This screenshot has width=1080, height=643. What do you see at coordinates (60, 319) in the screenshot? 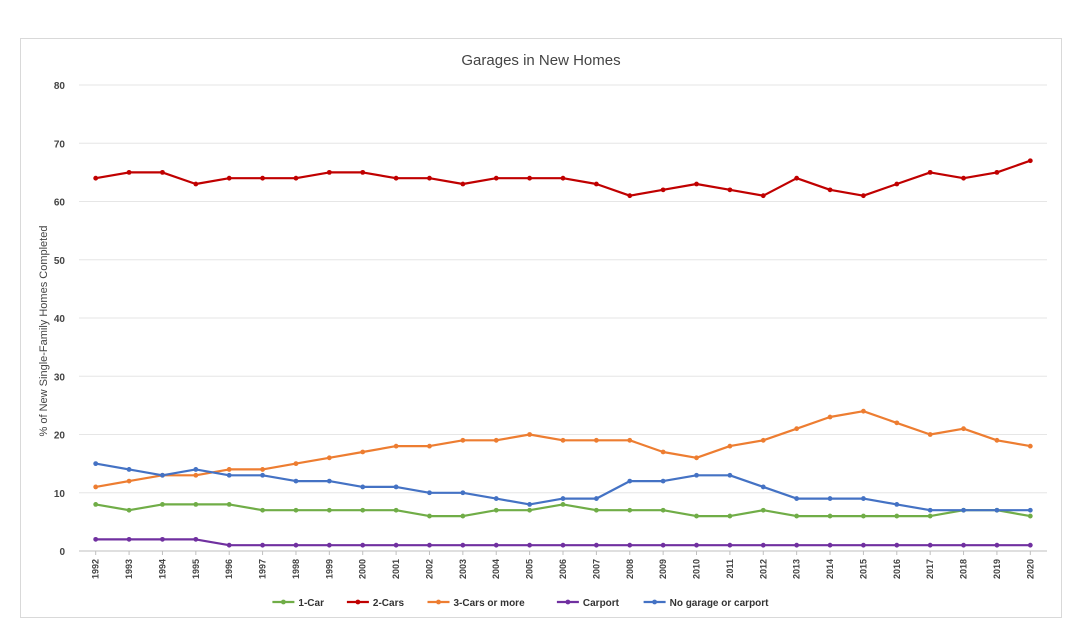
I see `y-tick-label: 40` at bounding box center [60, 319].